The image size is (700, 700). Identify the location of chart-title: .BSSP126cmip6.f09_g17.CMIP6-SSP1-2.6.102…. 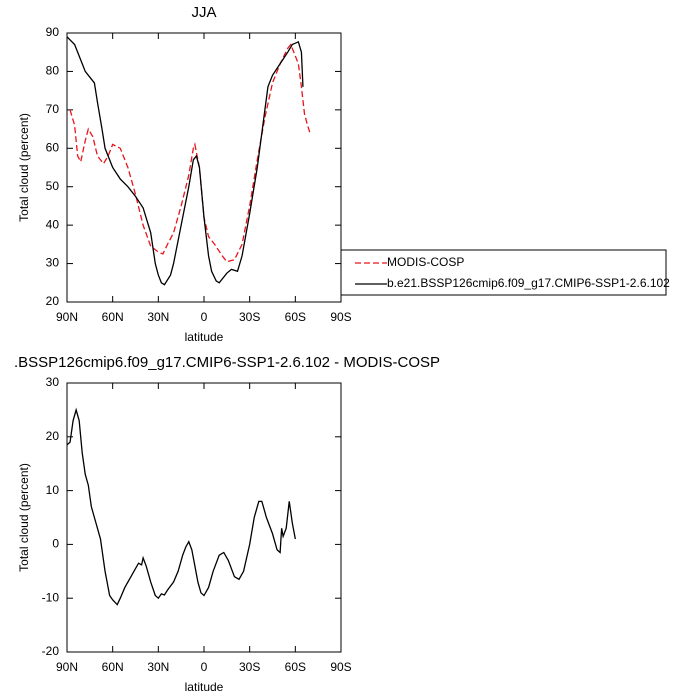
(227, 362).